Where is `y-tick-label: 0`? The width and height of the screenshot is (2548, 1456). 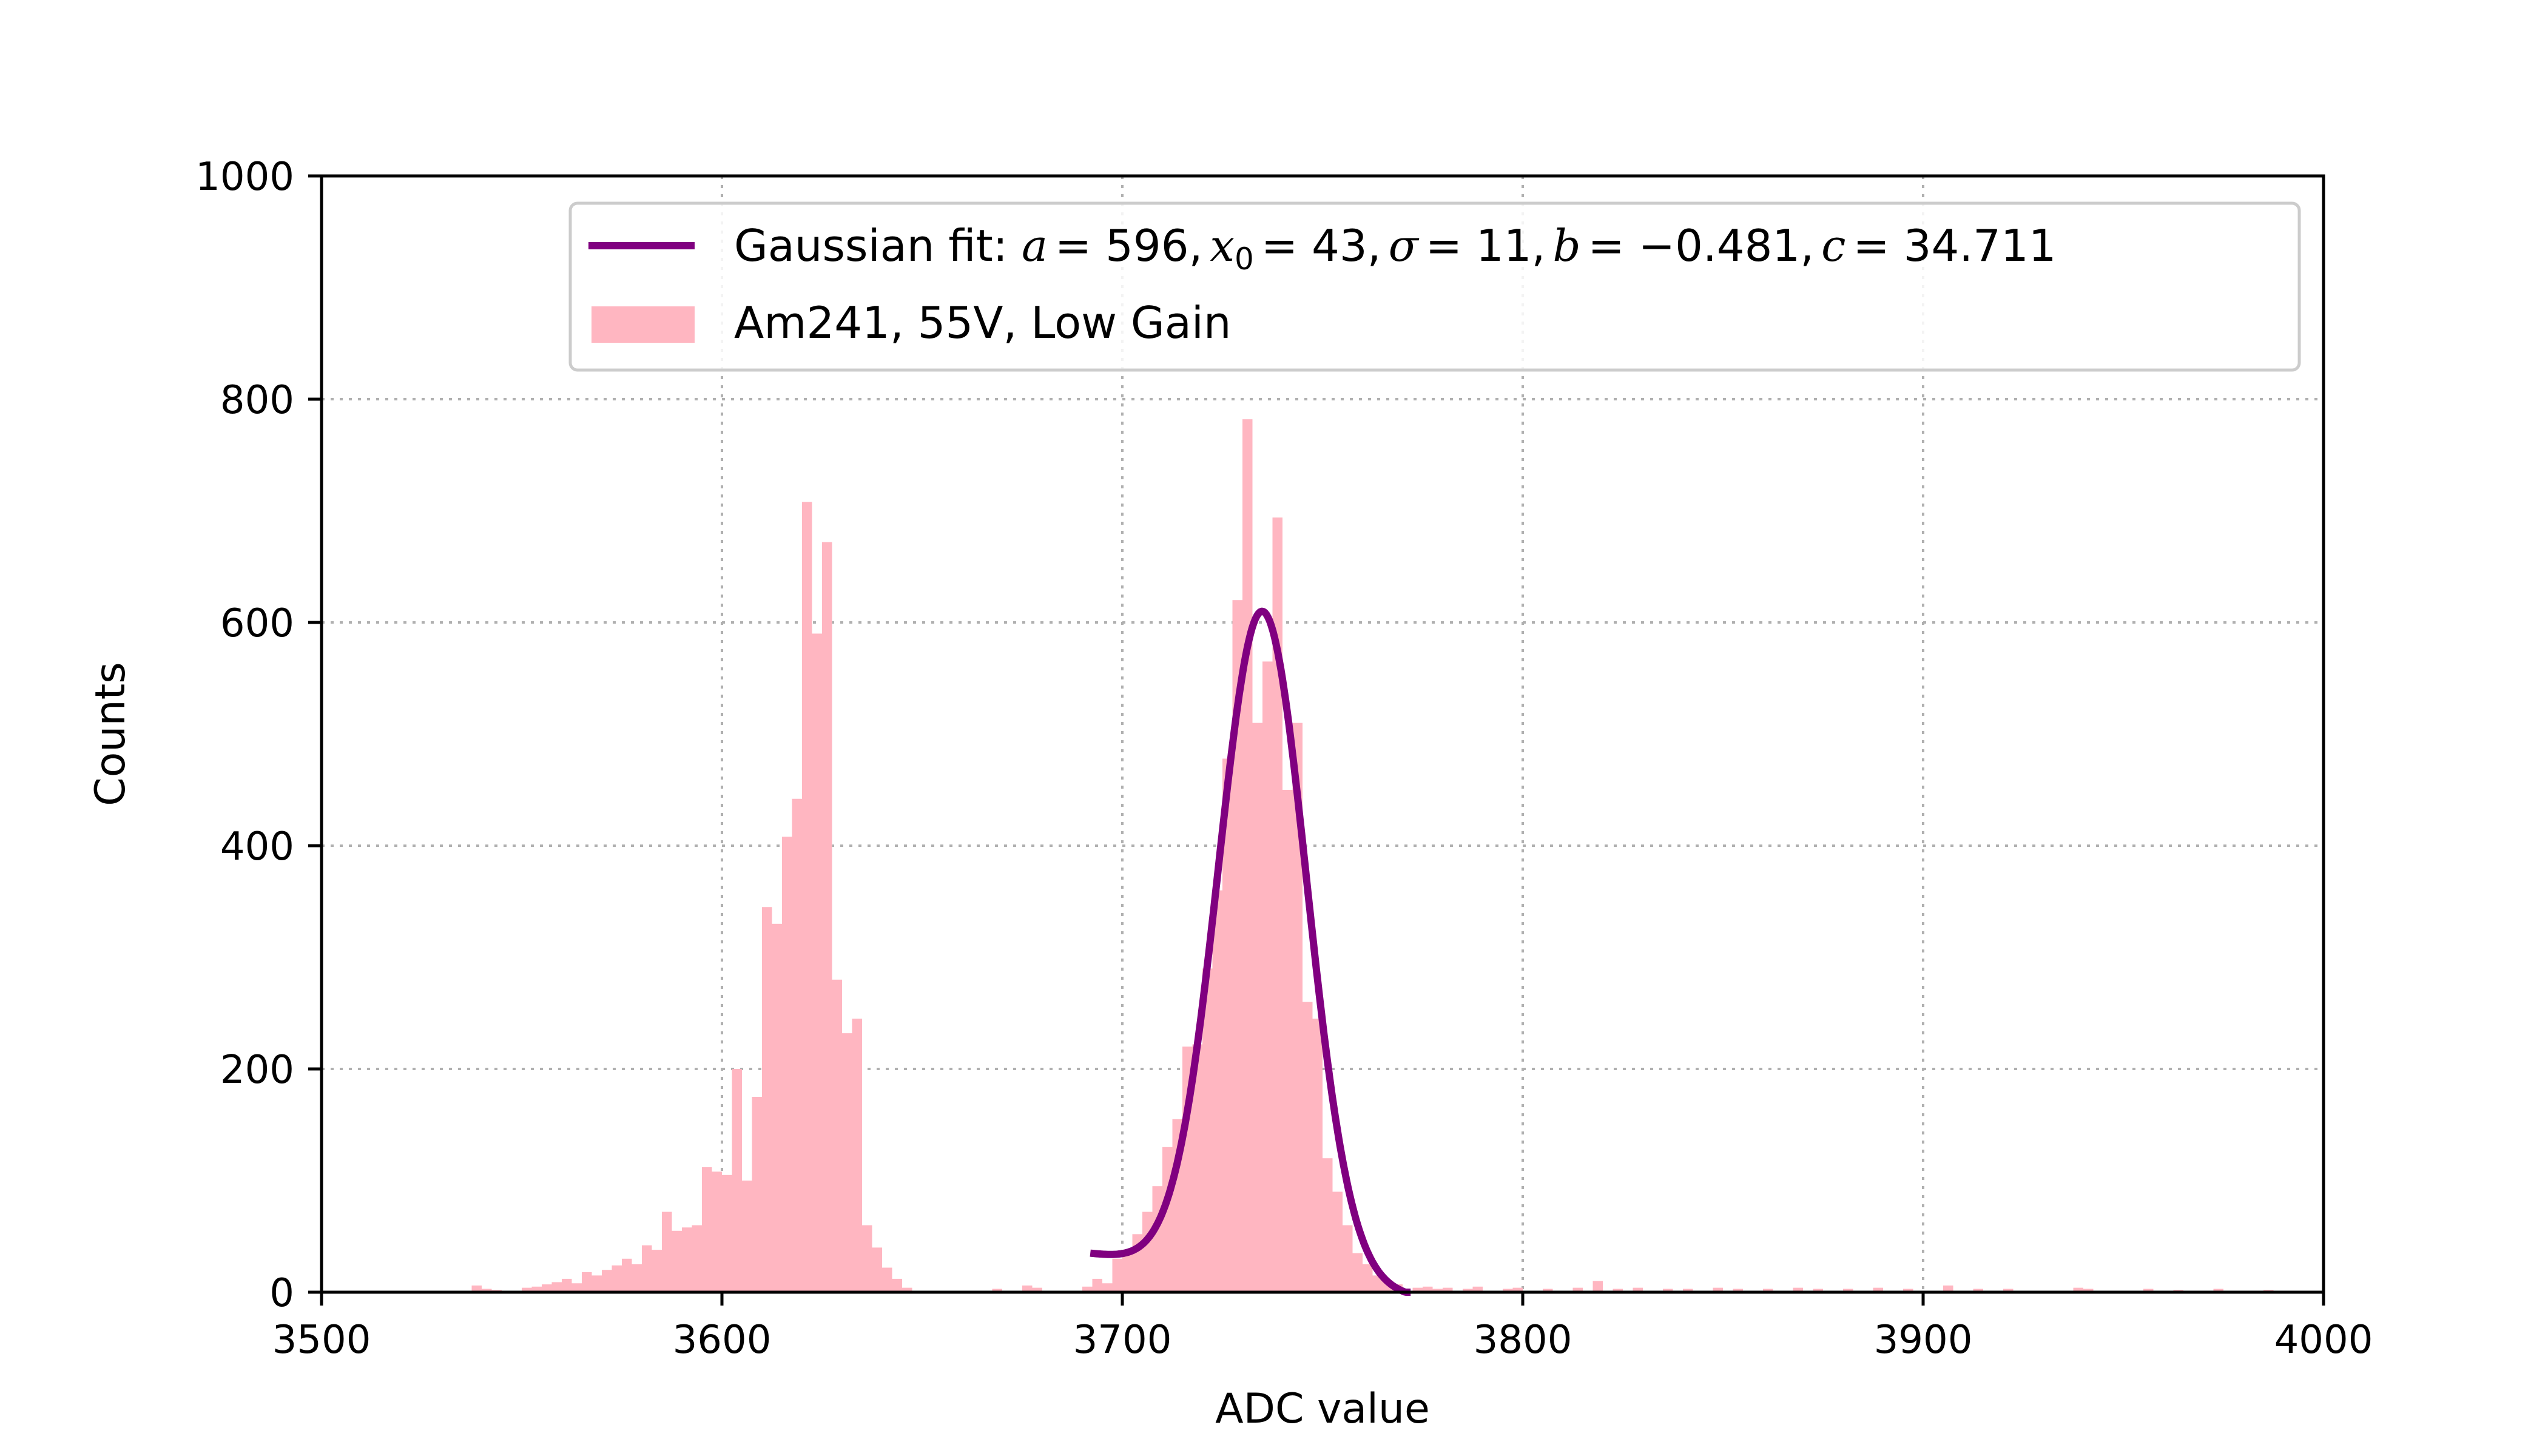
y-tick-label: 0 is located at coordinates (281, 1293).